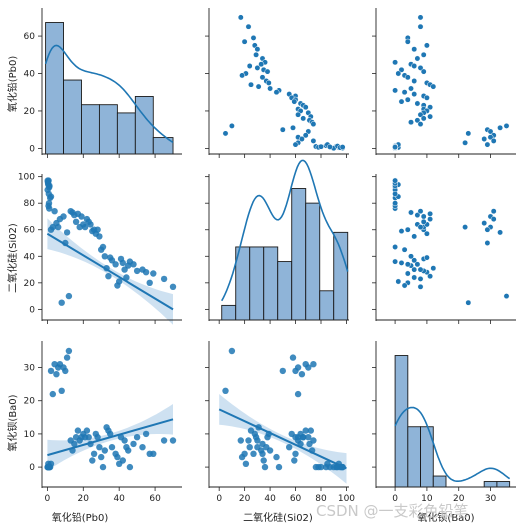 The height and width of the screenshot is (530, 523). I want to click on x-tick-label: 0, so click(48, 499).